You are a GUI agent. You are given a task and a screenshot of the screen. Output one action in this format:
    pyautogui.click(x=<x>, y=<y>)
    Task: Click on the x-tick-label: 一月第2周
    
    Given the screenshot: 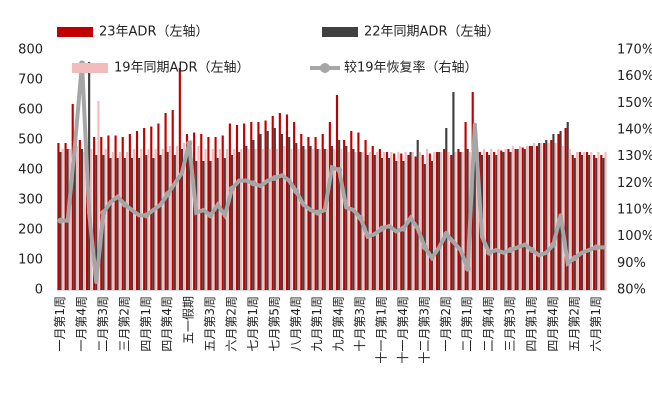 What is the action you would take?
    pyautogui.click(x=446, y=324)
    